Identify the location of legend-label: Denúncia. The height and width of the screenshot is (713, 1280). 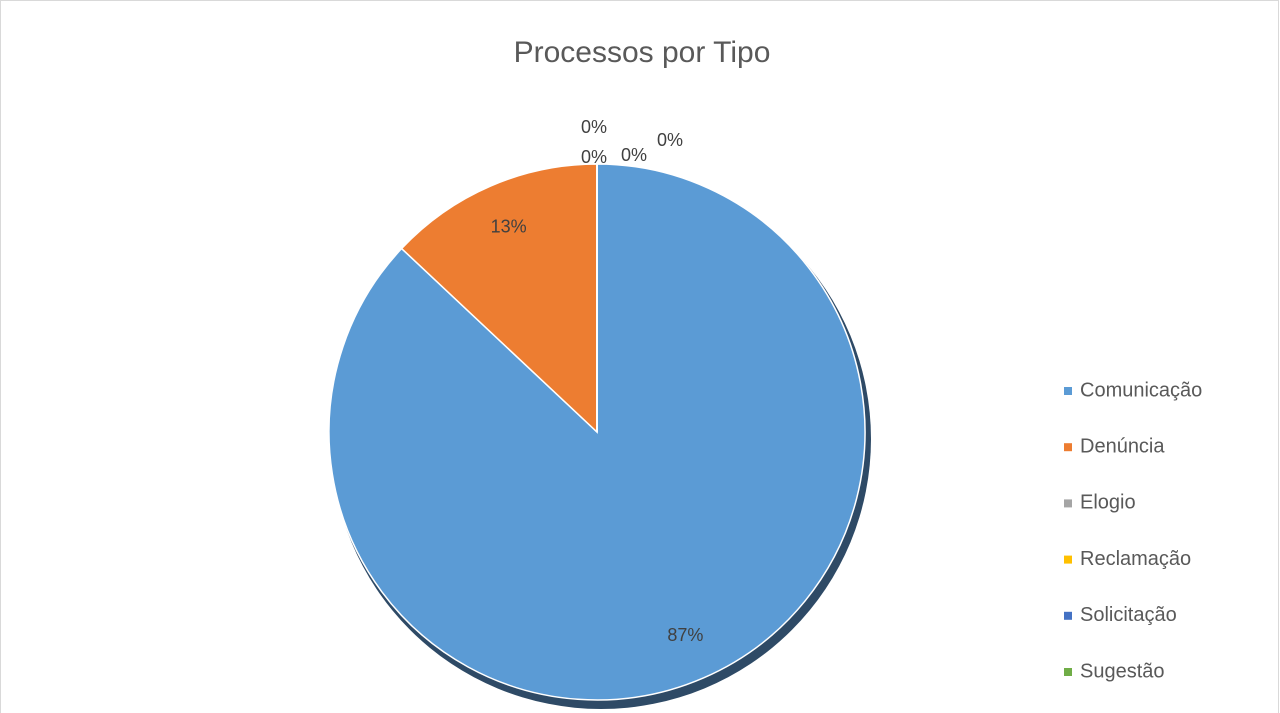
(1122, 446).